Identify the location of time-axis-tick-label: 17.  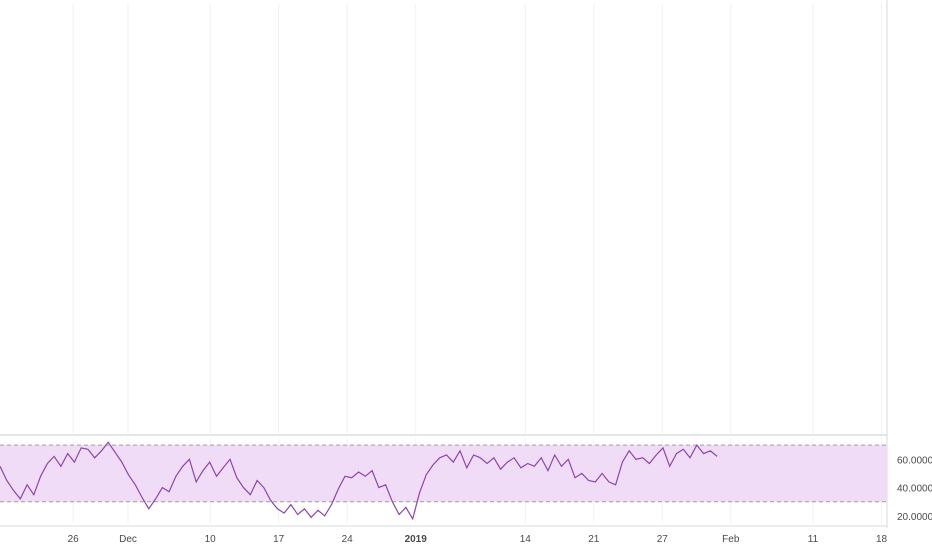
(279, 539).